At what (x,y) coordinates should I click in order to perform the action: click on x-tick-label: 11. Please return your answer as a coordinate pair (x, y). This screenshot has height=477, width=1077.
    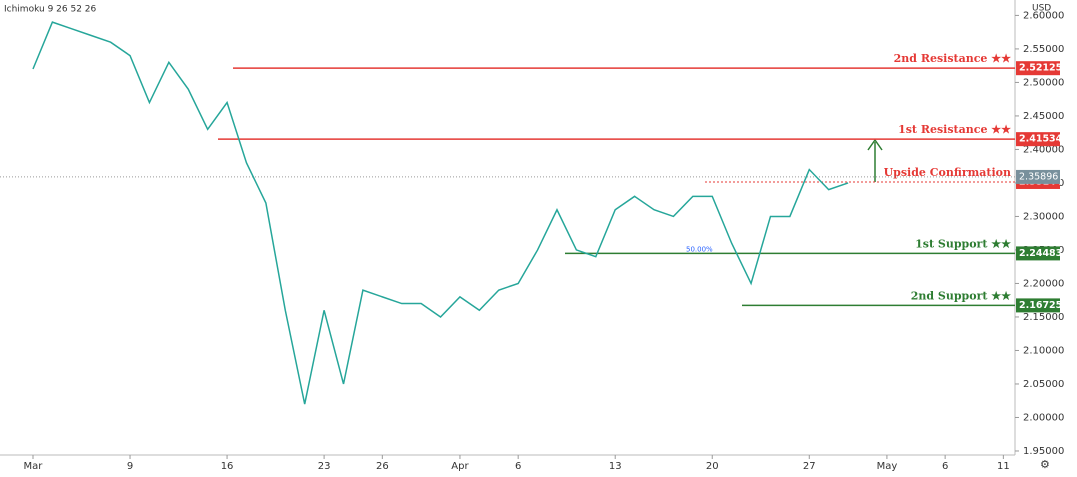
    Looking at the image, I should click on (1003, 466).